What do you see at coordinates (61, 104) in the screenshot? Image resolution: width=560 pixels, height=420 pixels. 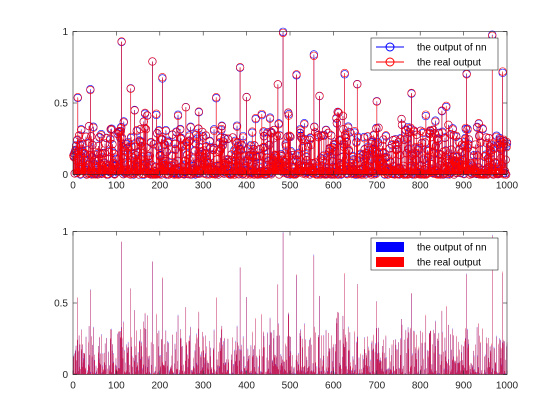 I see `top-ytick-label: 0.5` at bounding box center [61, 104].